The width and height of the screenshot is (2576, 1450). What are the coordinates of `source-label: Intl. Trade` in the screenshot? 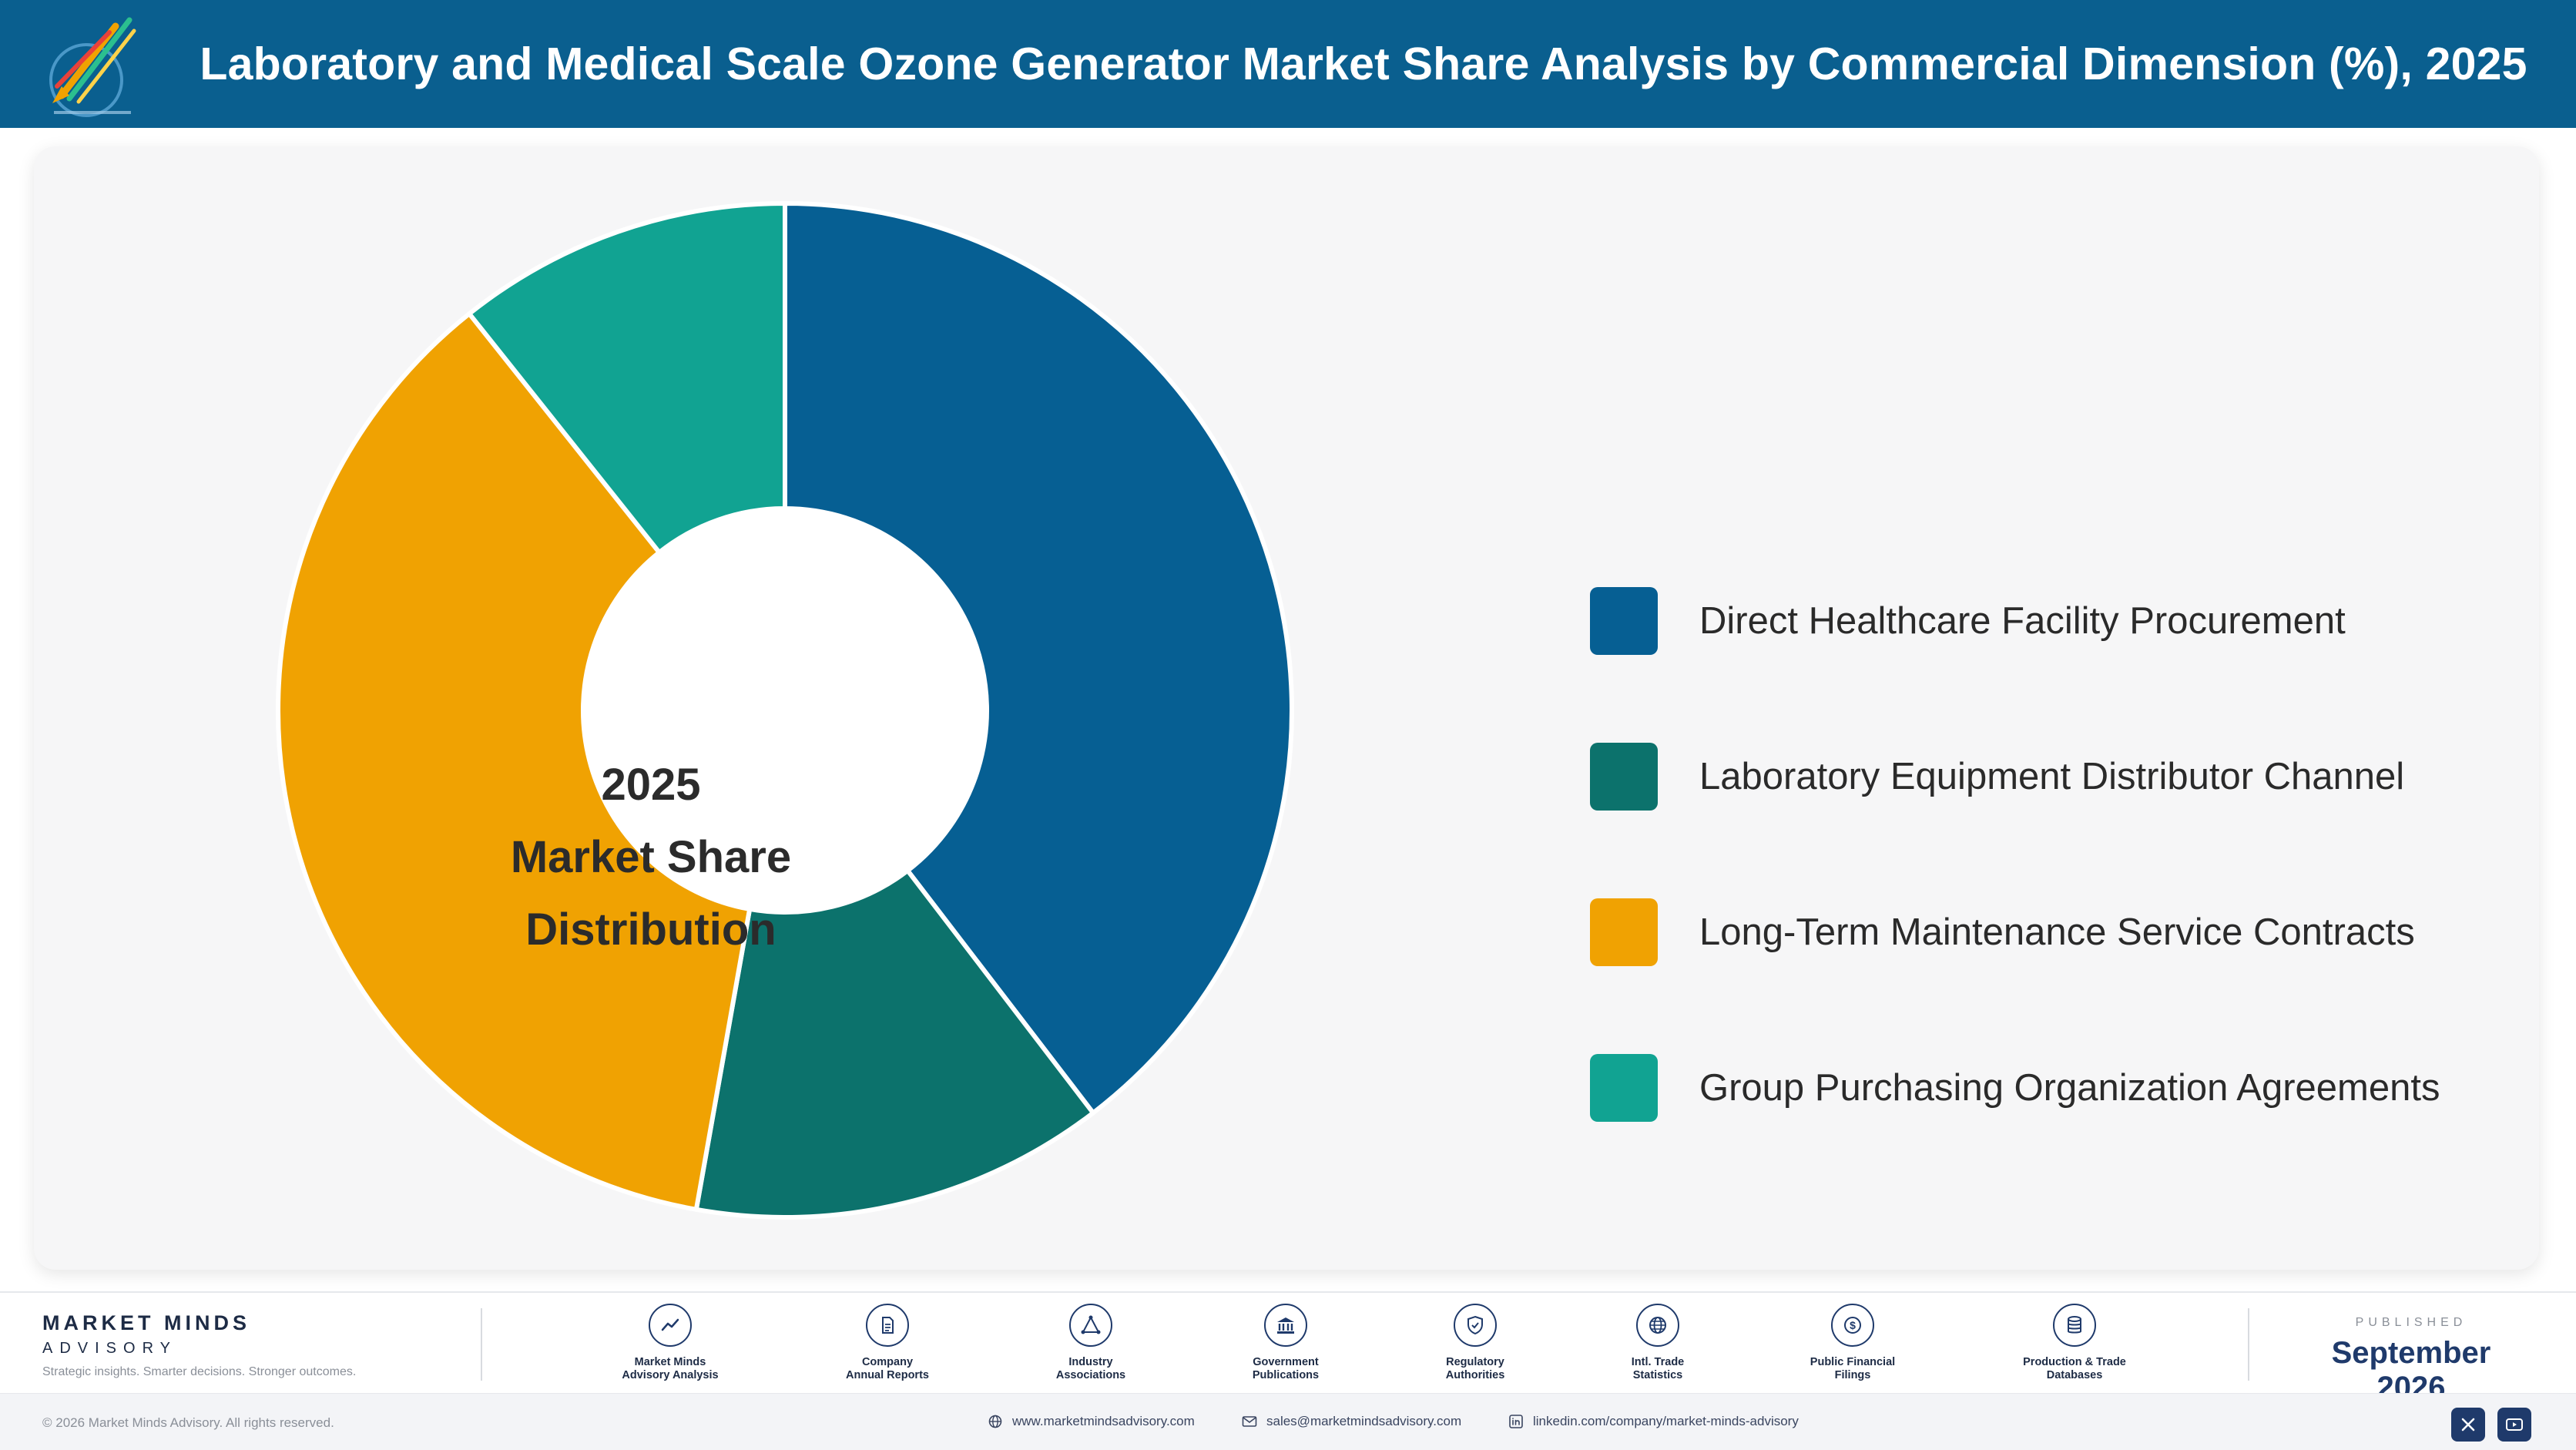 It's located at (1658, 1362).